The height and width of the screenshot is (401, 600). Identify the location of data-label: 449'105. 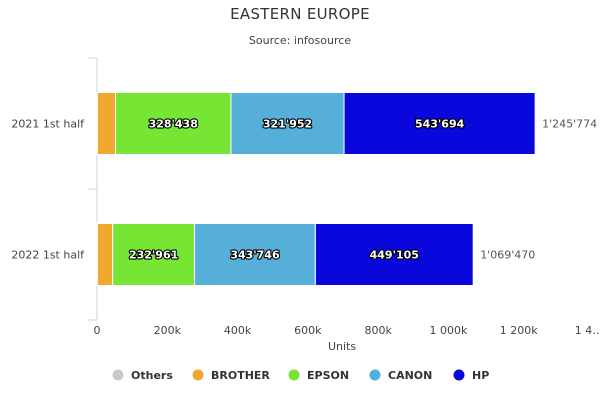
(394, 255).